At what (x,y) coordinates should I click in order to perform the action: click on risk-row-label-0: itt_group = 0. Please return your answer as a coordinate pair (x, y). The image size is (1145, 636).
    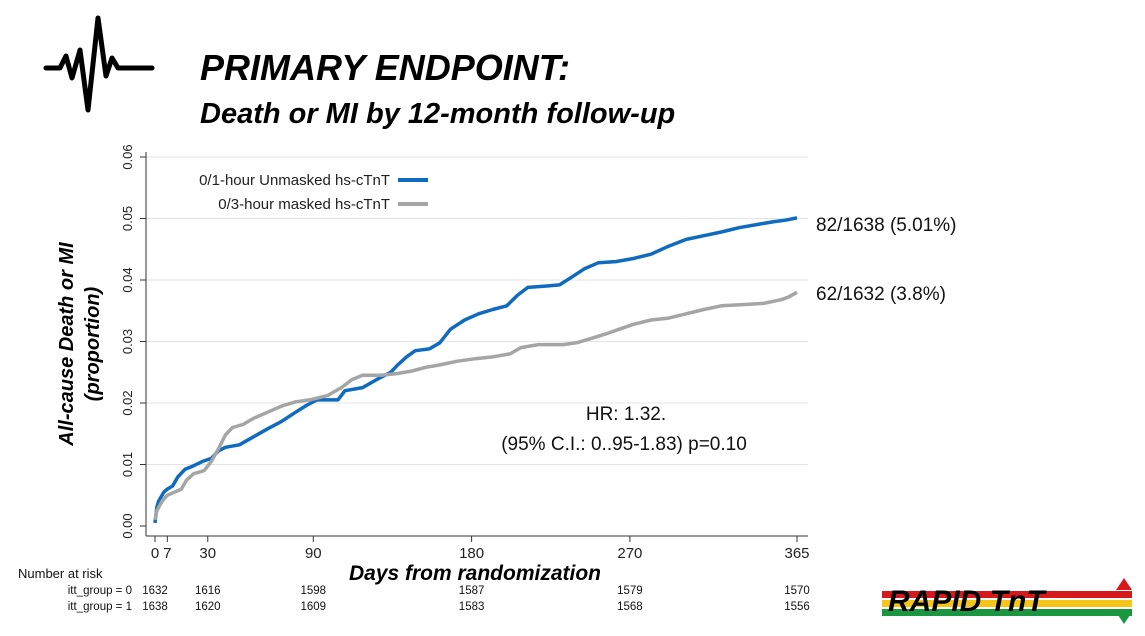
    Looking at the image, I should click on (100, 591).